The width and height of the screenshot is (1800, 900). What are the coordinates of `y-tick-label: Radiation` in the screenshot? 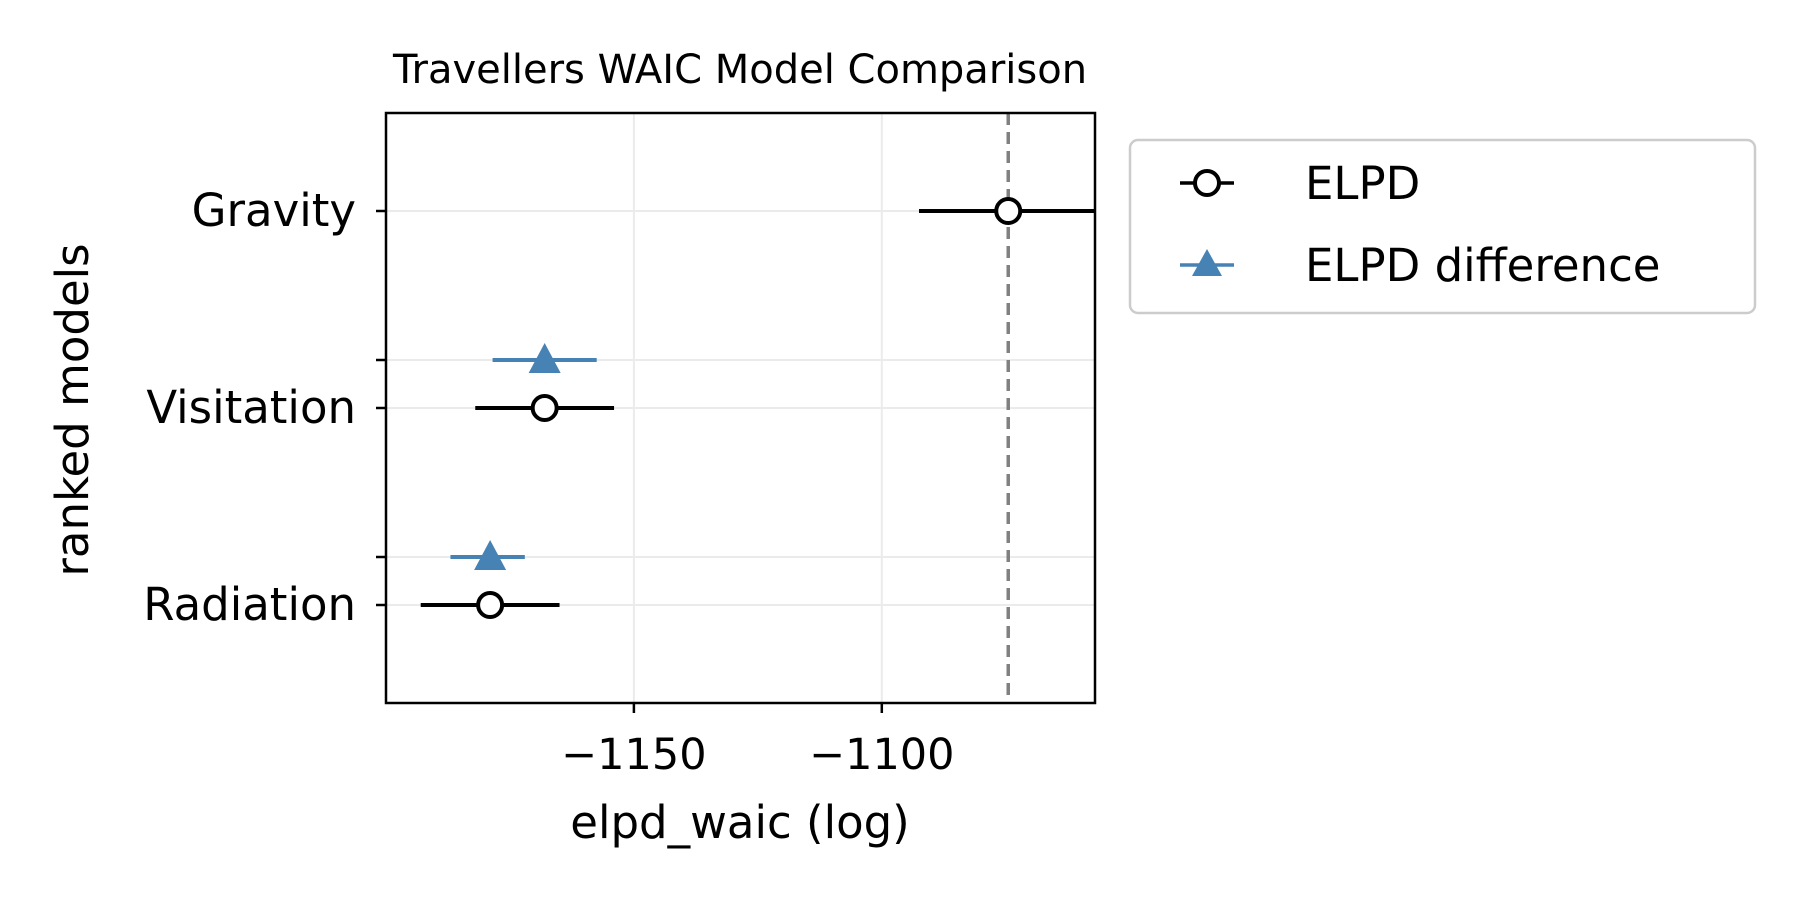 It's located at (249, 604).